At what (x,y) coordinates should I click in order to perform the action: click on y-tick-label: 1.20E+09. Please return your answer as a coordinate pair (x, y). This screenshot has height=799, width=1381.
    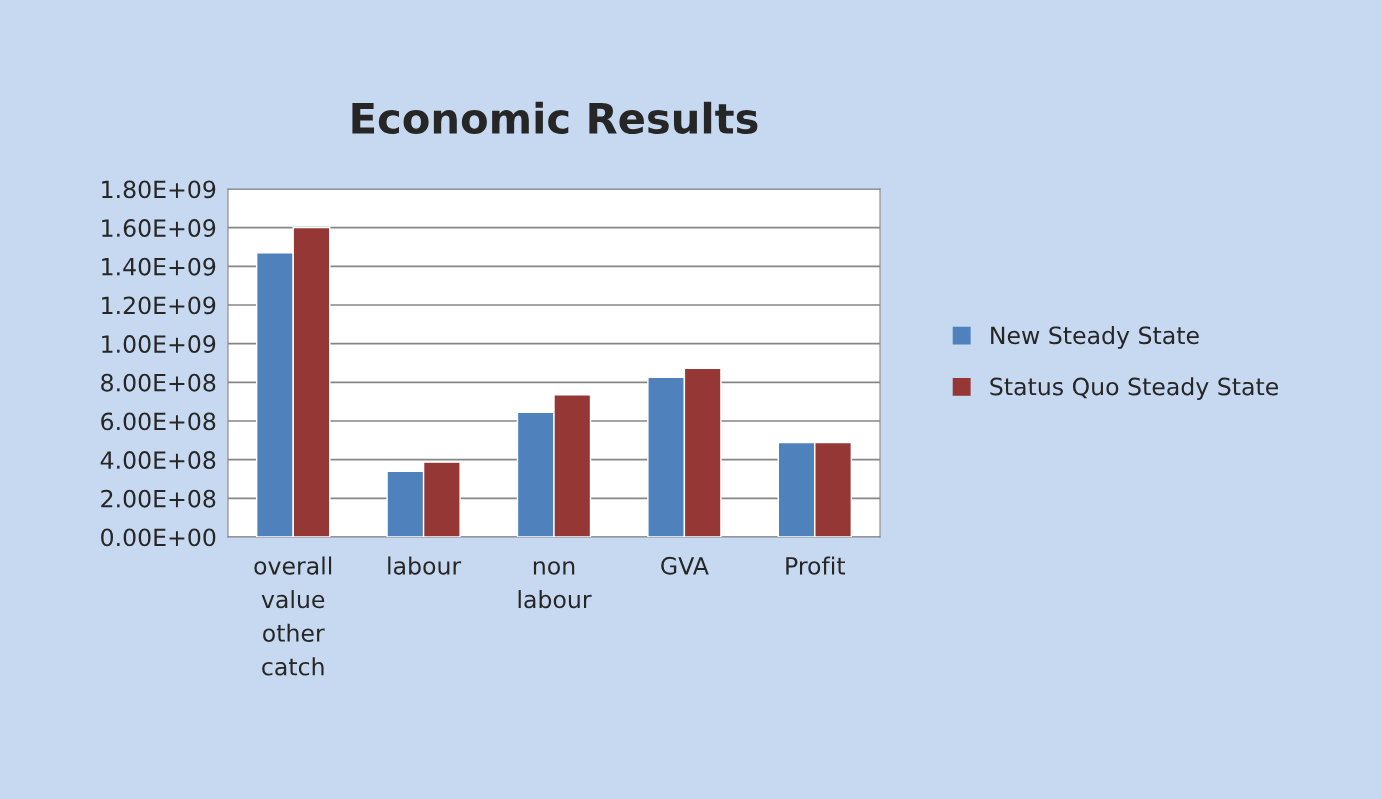
    Looking at the image, I should click on (159, 305).